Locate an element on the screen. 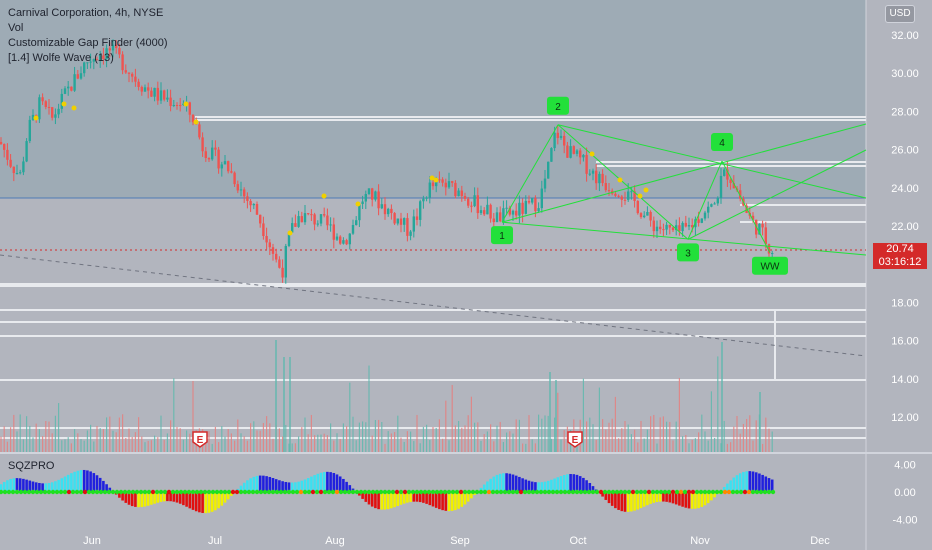 Image resolution: width=932 pixels, height=550 pixels. price-tick-label: 12.00 is located at coordinates (905, 418).